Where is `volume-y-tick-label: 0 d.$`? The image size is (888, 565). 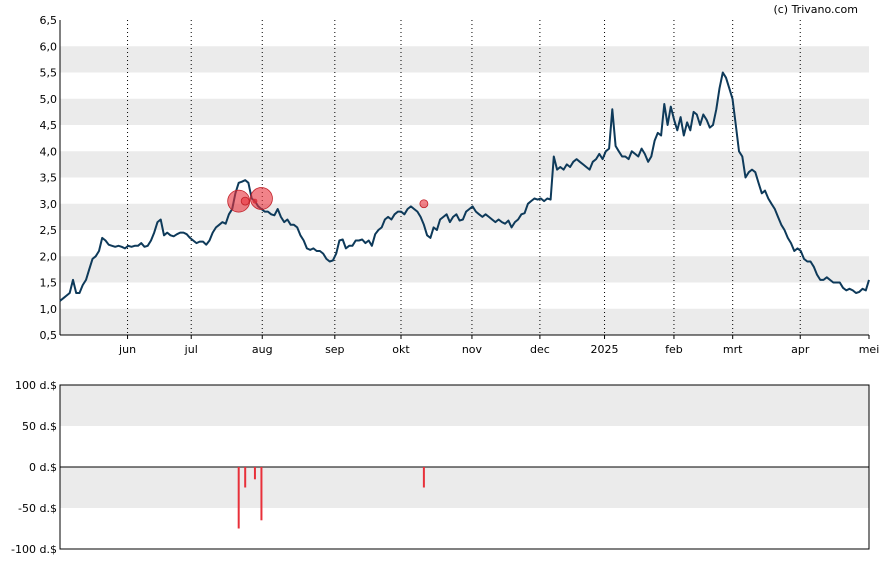 volume-y-tick-label: 0 d.$ is located at coordinates (43, 467).